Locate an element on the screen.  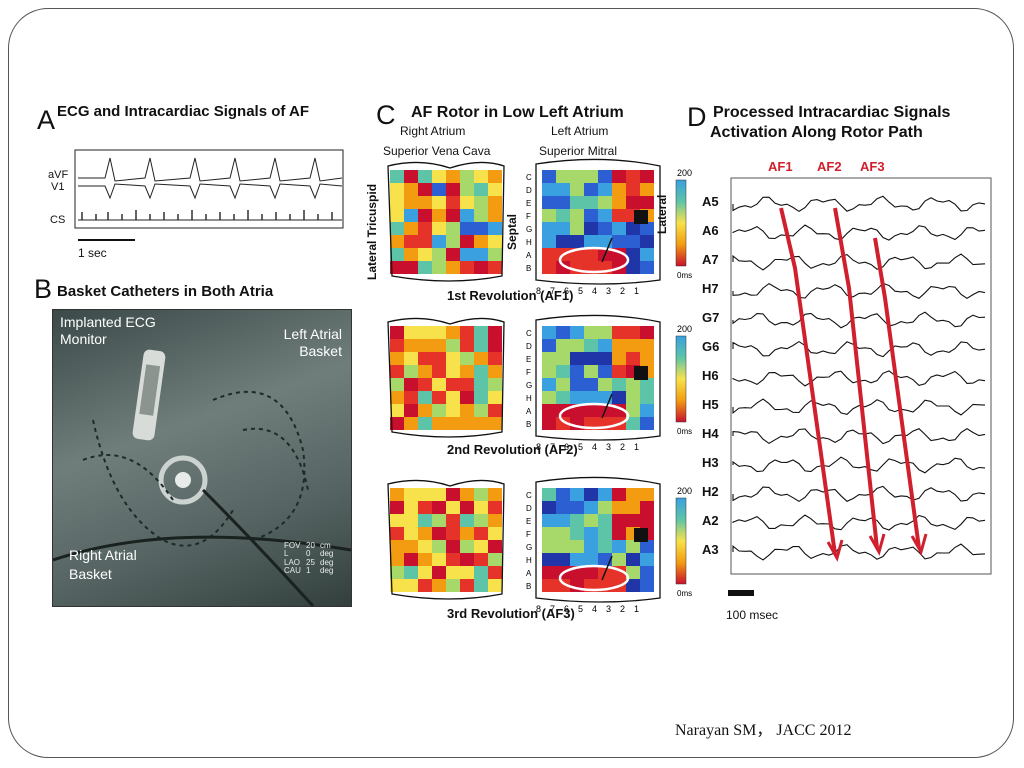
row-letter: A is located at coordinates (529, 411).